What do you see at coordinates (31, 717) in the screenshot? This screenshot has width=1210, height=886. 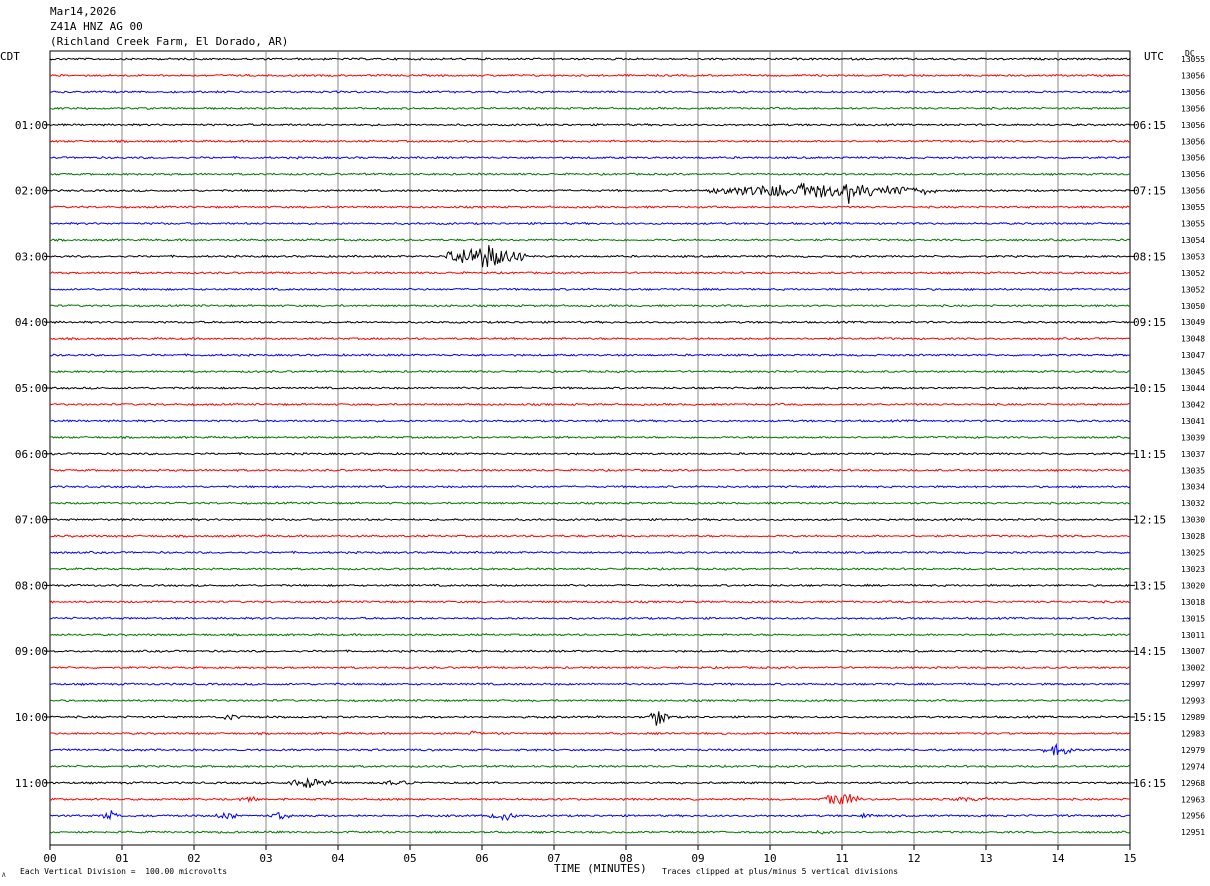 I see `left-hour-label: 10:00` at bounding box center [31, 717].